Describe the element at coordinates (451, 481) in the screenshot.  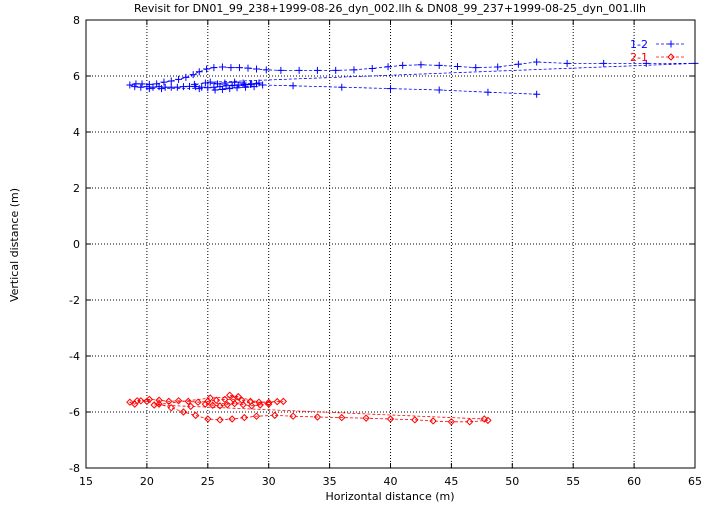
I see `x-tick-label: 45` at that location.